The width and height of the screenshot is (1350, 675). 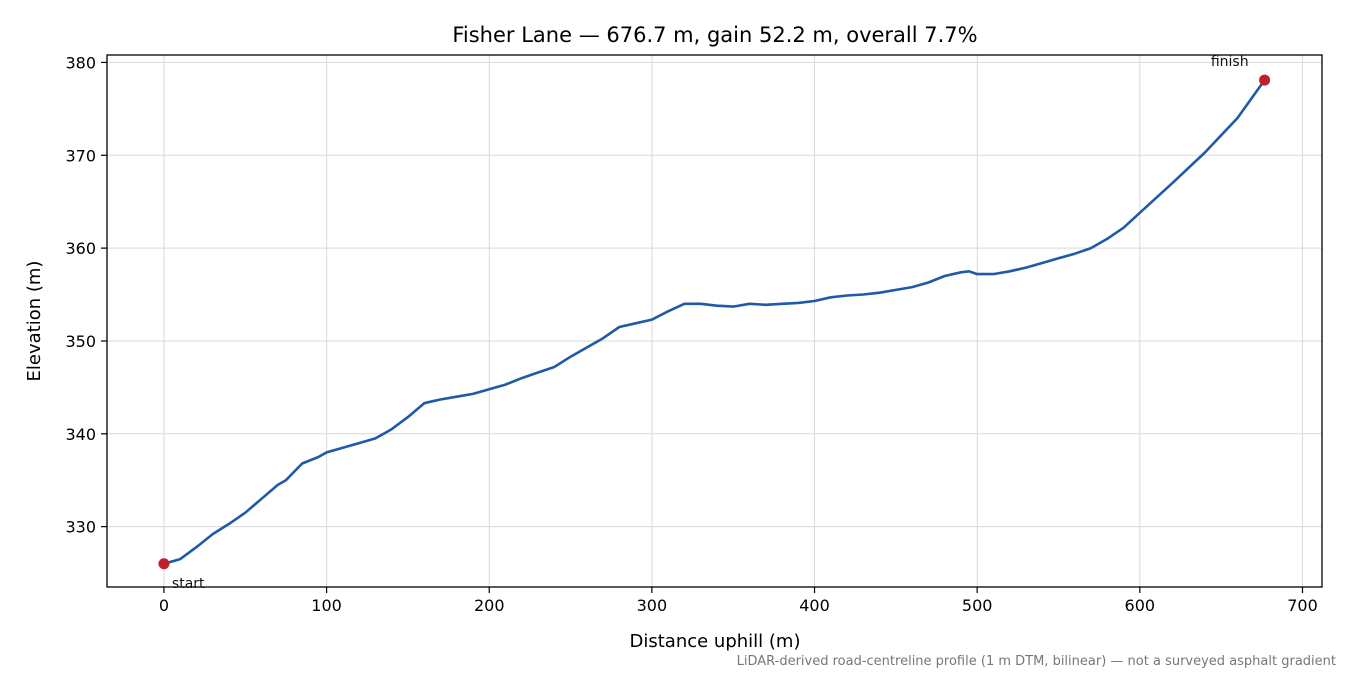 What do you see at coordinates (977, 605) in the screenshot?
I see `x-tick-label: 500` at bounding box center [977, 605].